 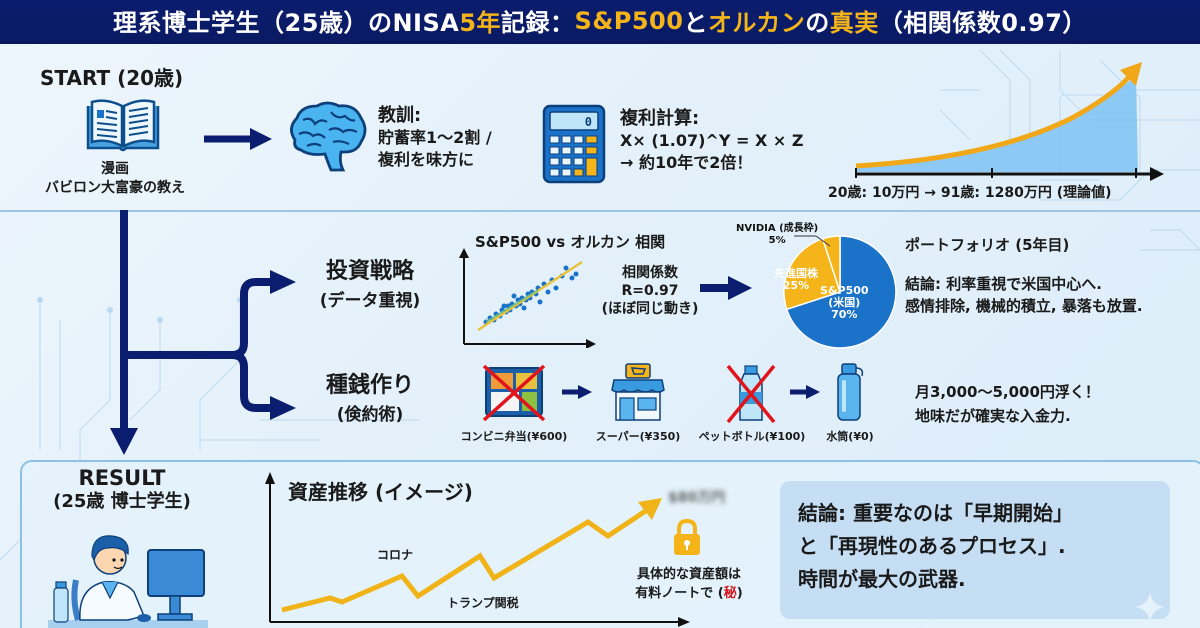 I want to click on open-book-icon, so click(x=123, y=125).